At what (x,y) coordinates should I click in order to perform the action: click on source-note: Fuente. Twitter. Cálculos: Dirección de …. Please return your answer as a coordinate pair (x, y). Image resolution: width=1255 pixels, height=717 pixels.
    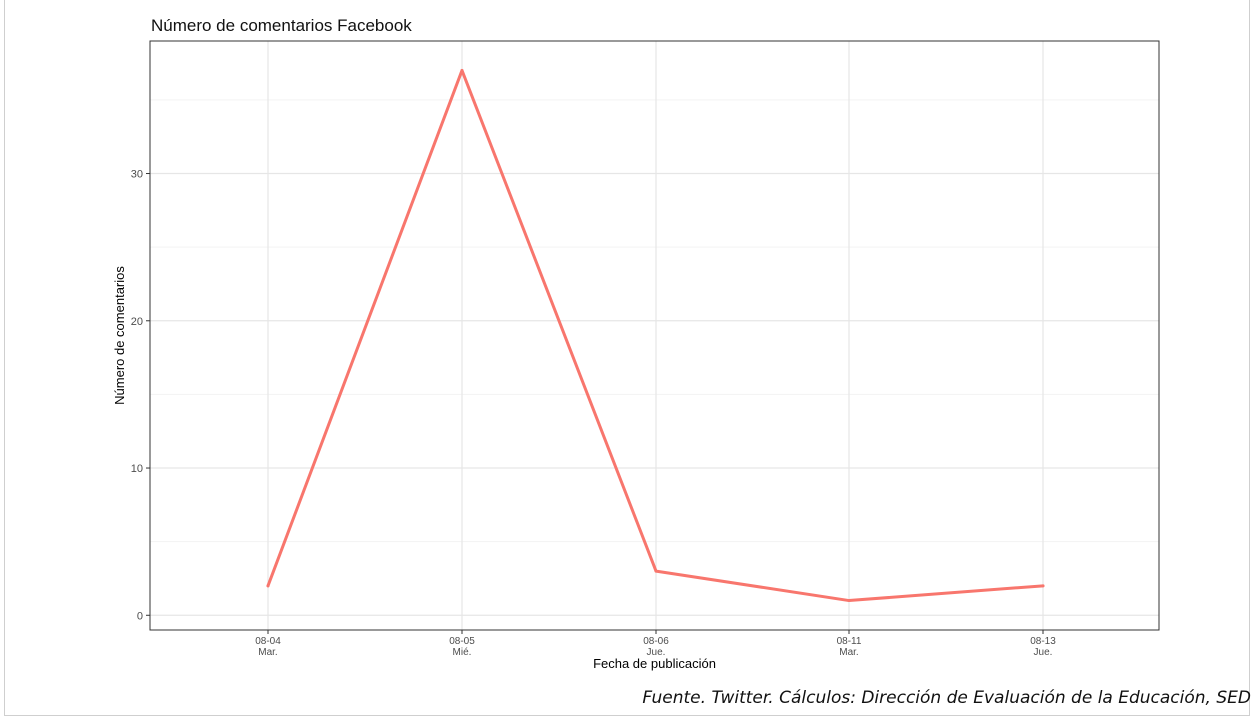
    Looking at the image, I should click on (946, 698).